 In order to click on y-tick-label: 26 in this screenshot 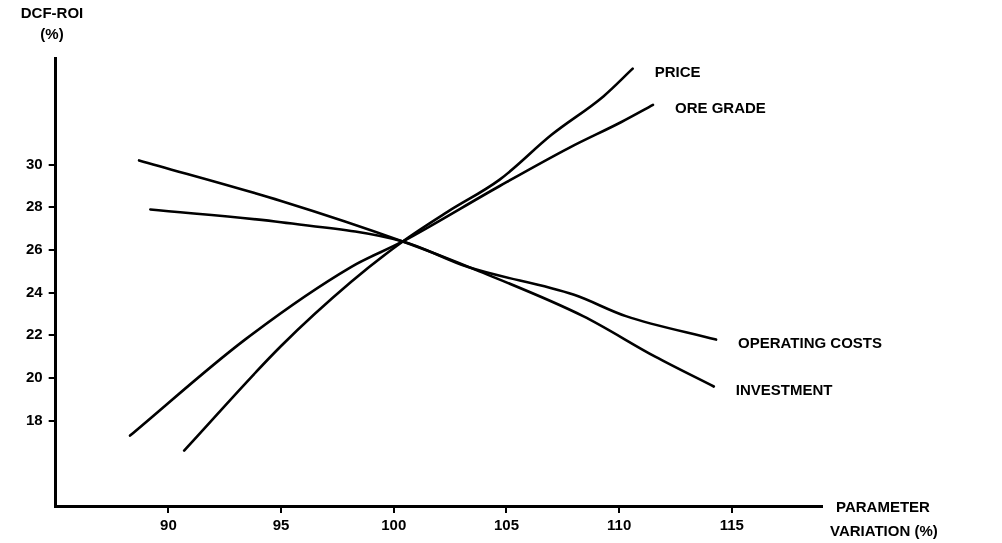, I will do `click(34, 249)`.